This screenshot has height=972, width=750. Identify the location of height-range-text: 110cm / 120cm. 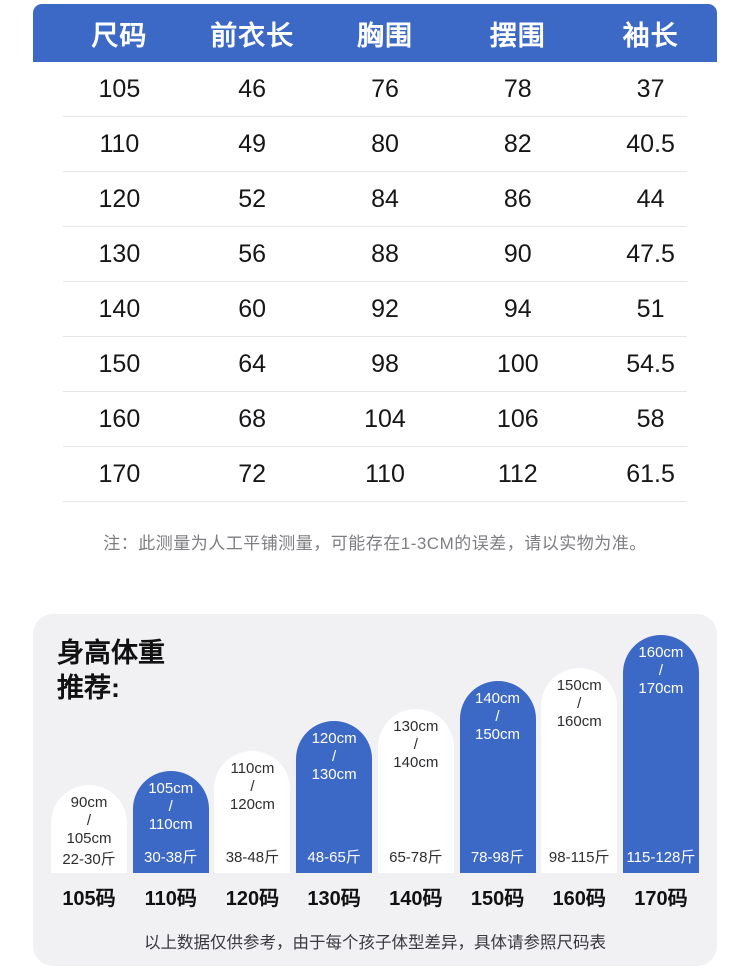
(252, 787).